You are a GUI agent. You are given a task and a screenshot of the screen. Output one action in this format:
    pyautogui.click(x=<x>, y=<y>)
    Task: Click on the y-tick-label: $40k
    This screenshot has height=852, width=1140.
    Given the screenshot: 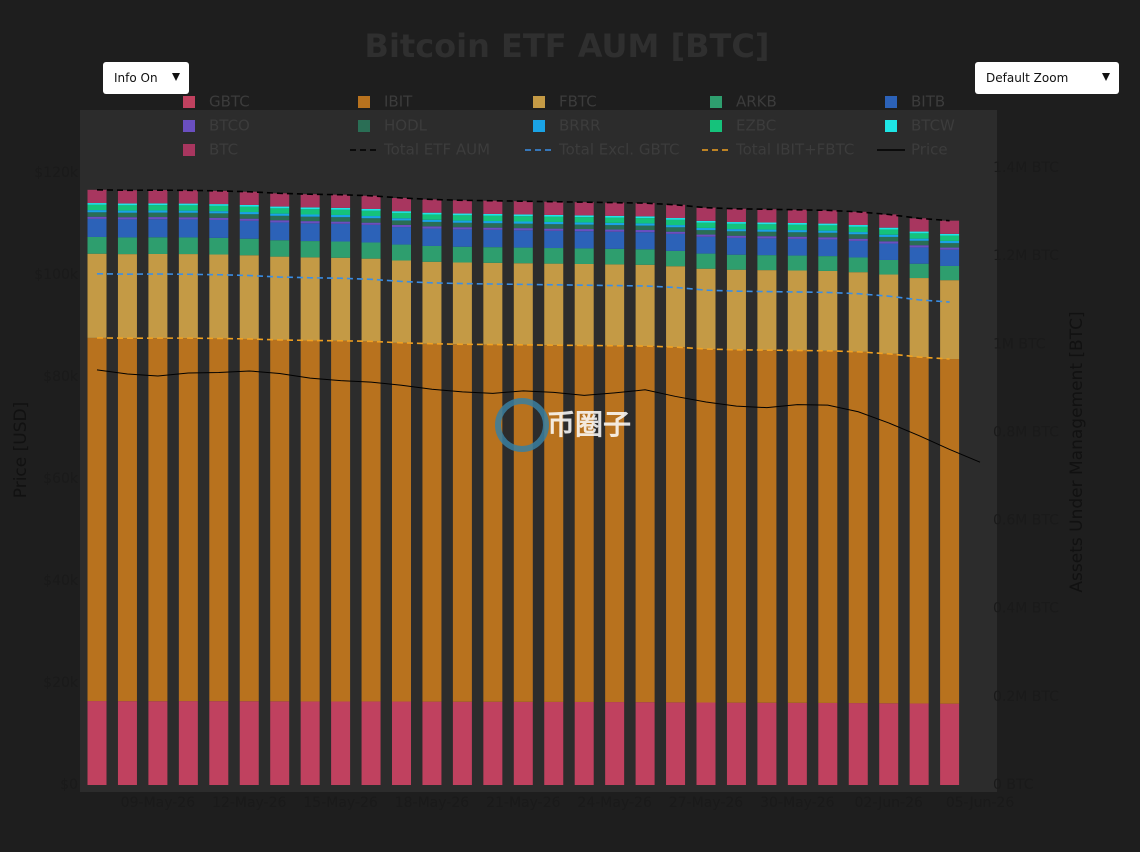 What is the action you would take?
    pyautogui.click(x=61, y=581)
    